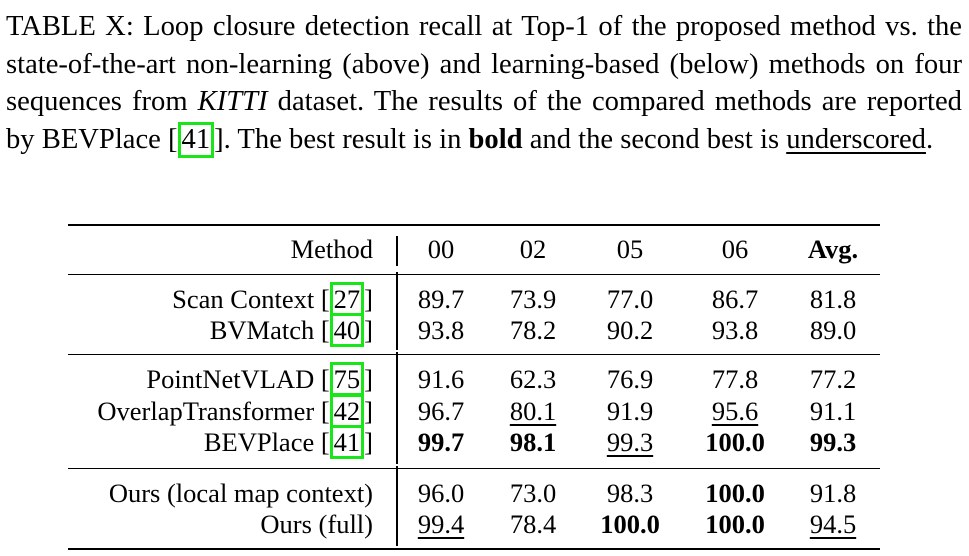 This screenshot has width=969, height=556. Describe the element at coordinates (347, 411) in the screenshot. I see `citation-link: 42` at that location.